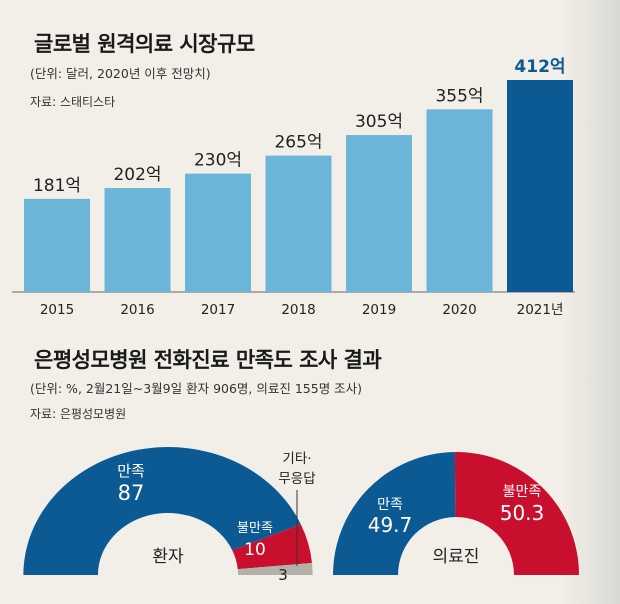  Describe the element at coordinates (459, 96) in the screenshot. I see `data-label-2020: 355억` at that location.